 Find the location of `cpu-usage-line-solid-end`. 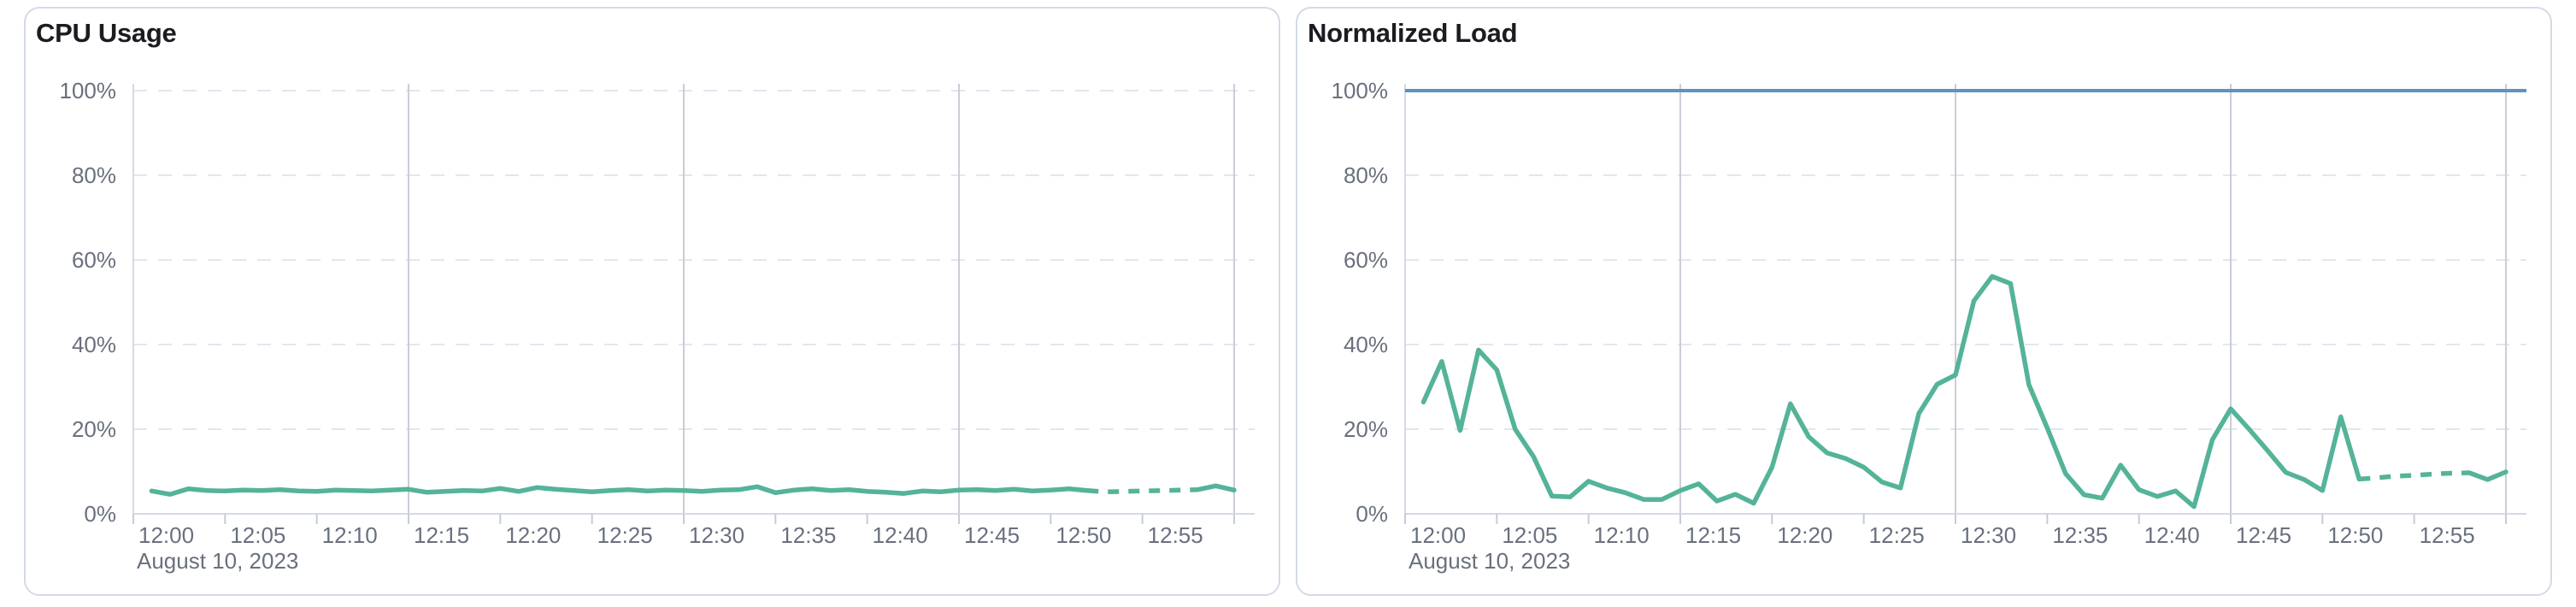

cpu-usage-line-solid-end is located at coordinates (1216, 488).